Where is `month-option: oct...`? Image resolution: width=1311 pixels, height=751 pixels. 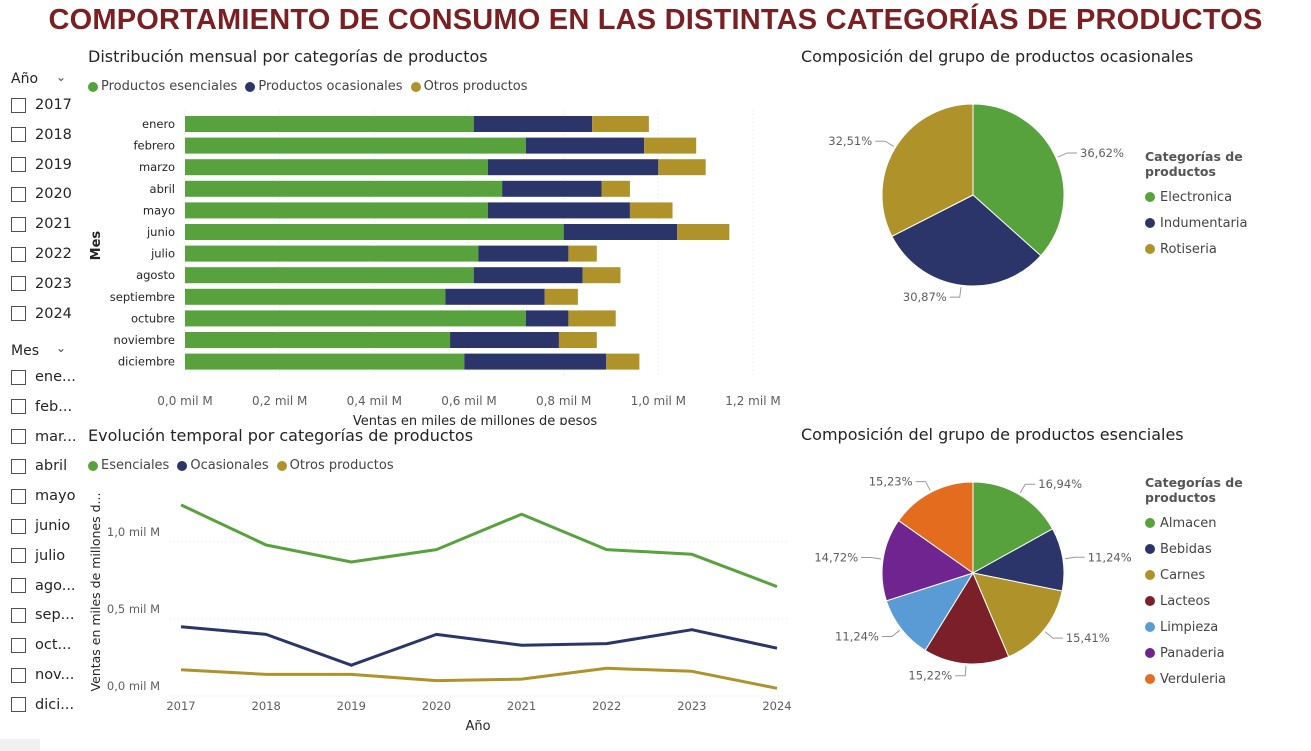
month-option: oct... is located at coordinates (41, 645).